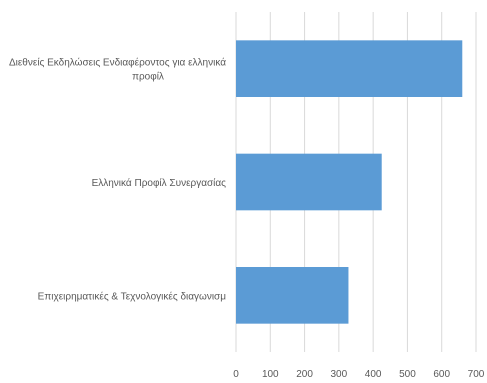  Describe the element at coordinates (148, 77) in the screenshot. I see `category-label: προφίλ` at that location.